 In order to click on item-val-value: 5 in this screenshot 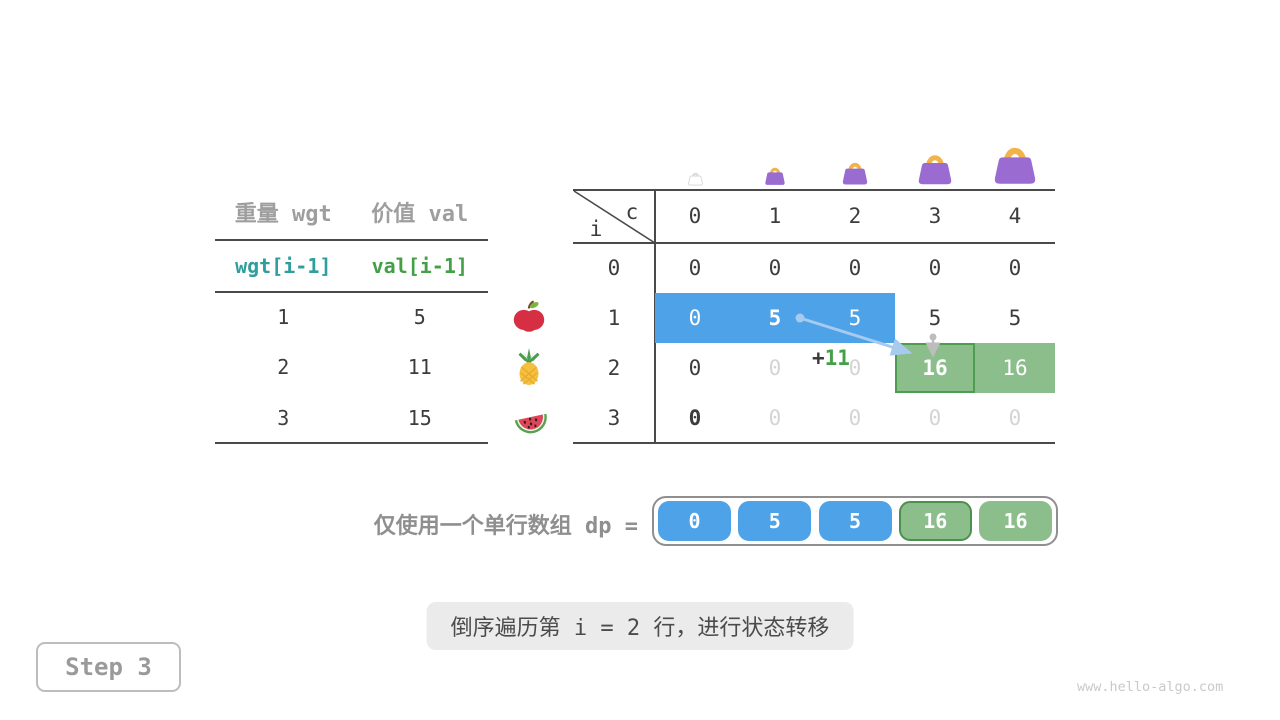, I will do `click(419, 317)`.